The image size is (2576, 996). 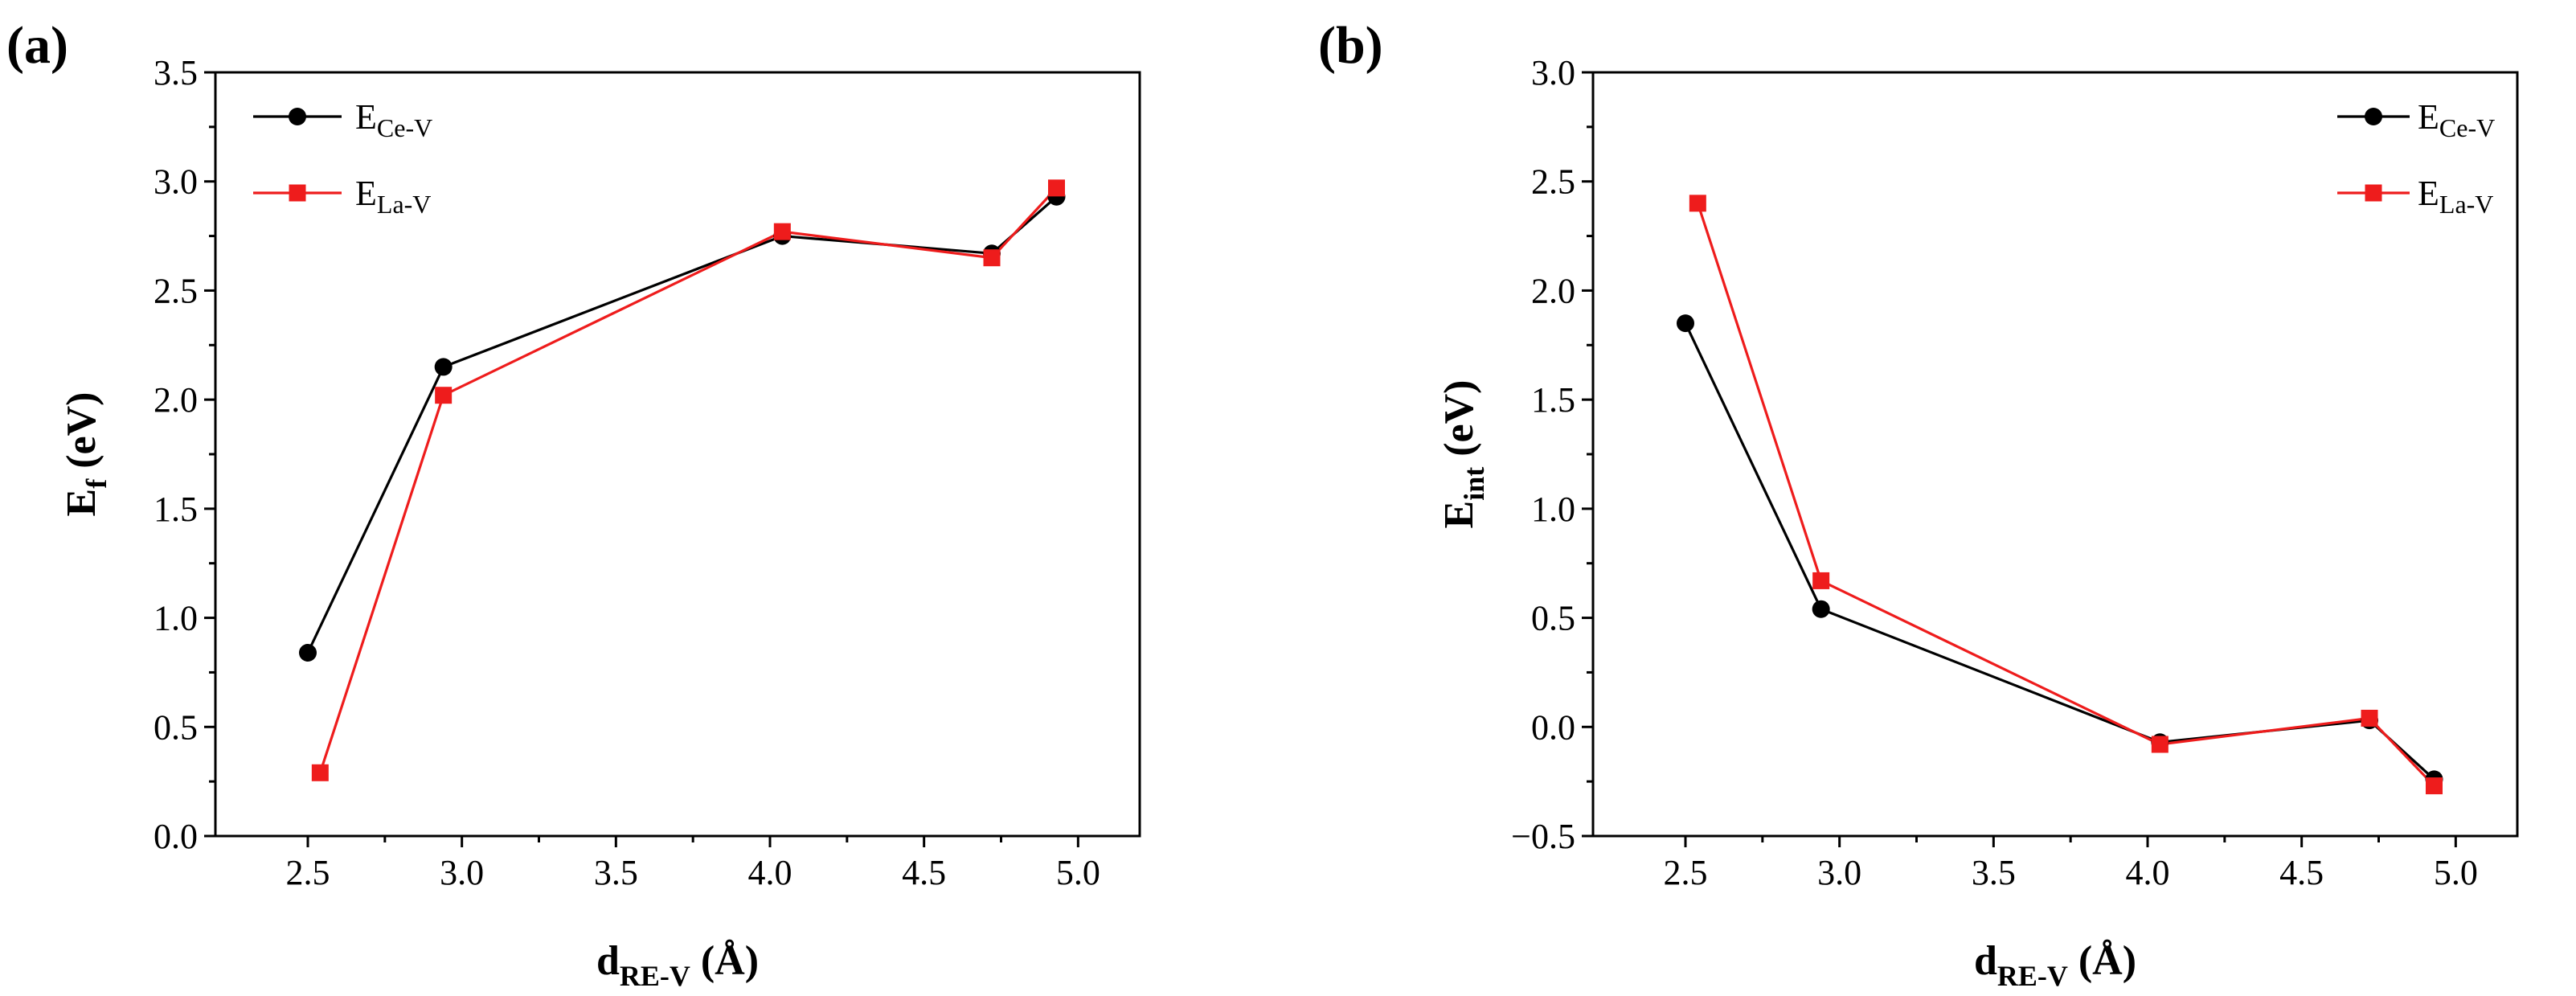 What do you see at coordinates (1543, 836) in the screenshot?
I see `y-tick-label: −0.5` at bounding box center [1543, 836].